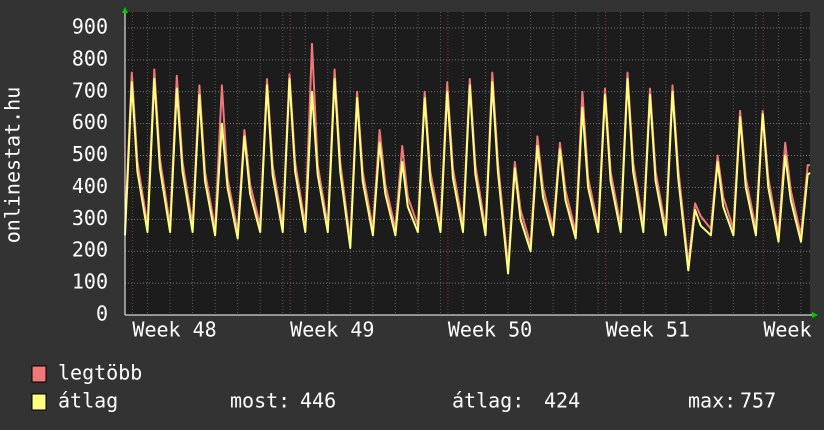 Image resolution: width=824 pixels, height=430 pixels. I want to click on legend-label: átlag, so click(88, 401).